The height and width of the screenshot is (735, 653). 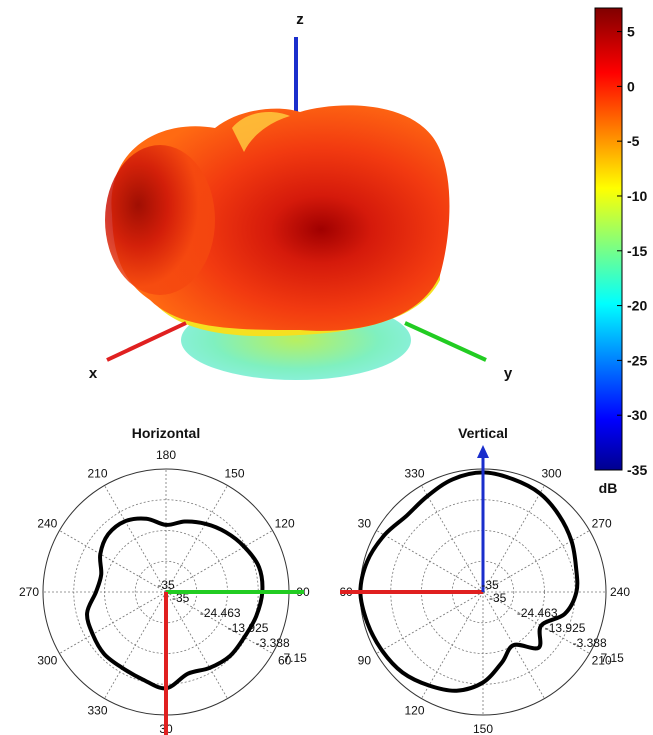 What do you see at coordinates (93, 373) in the screenshot?
I see `x-axis-label: x` at bounding box center [93, 373].